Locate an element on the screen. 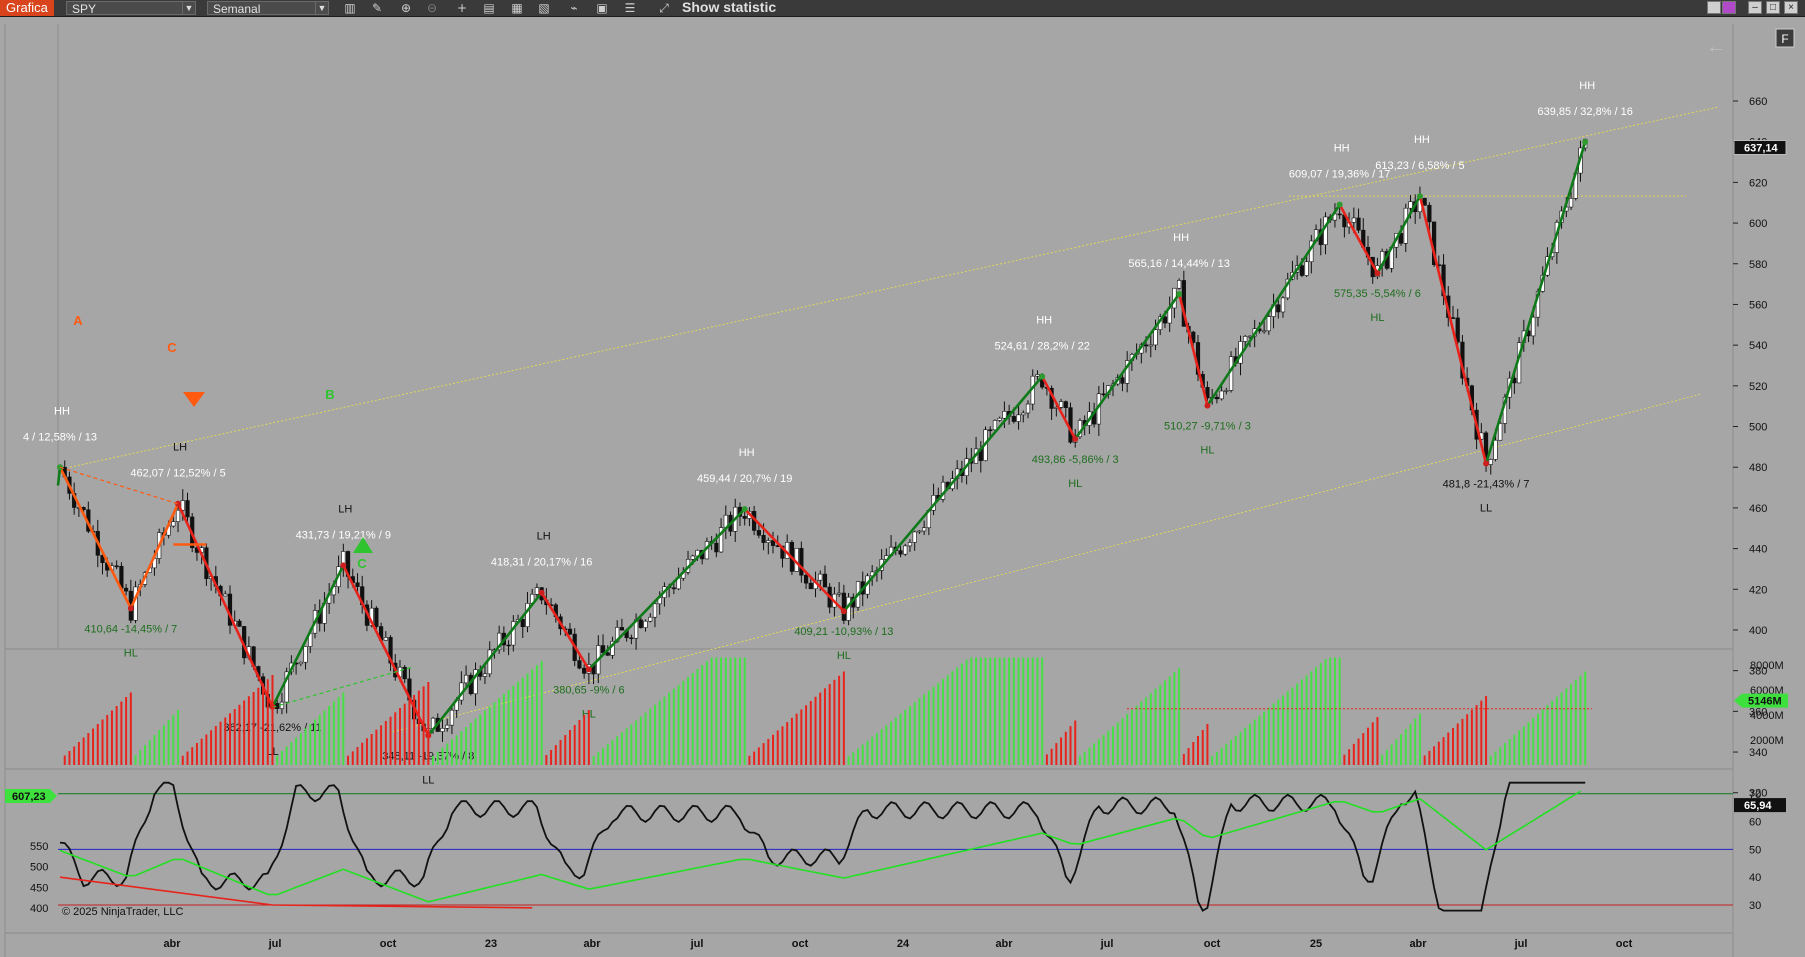 The width and height of the screenshot is (1805, 957). maximize-icon: □ is located at coordinates (1773, 7).